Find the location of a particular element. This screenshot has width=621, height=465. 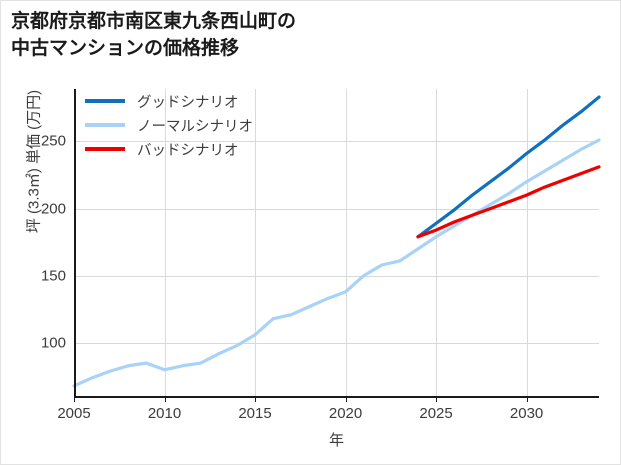

y-axis-label: 坪 (3.3㎡) 単価 (万円) is located at coordinates (34, 161).